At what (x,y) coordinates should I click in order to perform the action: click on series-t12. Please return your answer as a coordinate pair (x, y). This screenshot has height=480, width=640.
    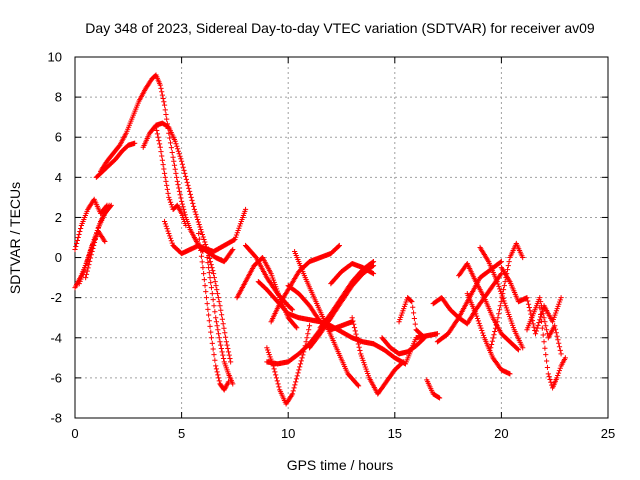
    Looking at the image, I should click on (224, 230).